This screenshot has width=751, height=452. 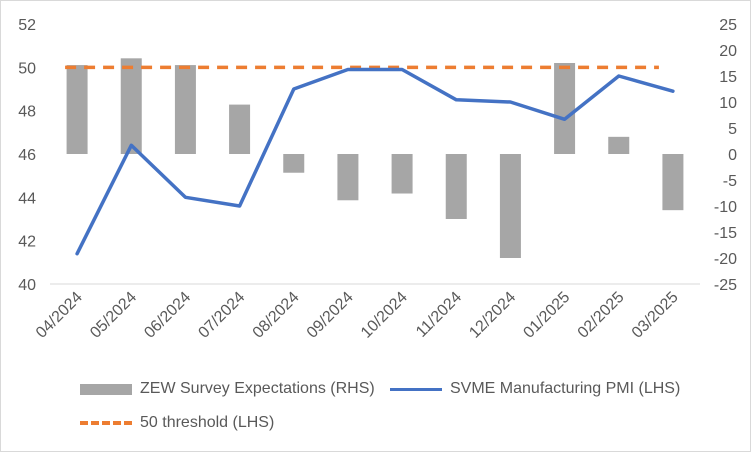 What do you see at coordinates (673, 182) in the screenshot?
I see `bar-zew-03-2025` at bounding box center [673, 182].